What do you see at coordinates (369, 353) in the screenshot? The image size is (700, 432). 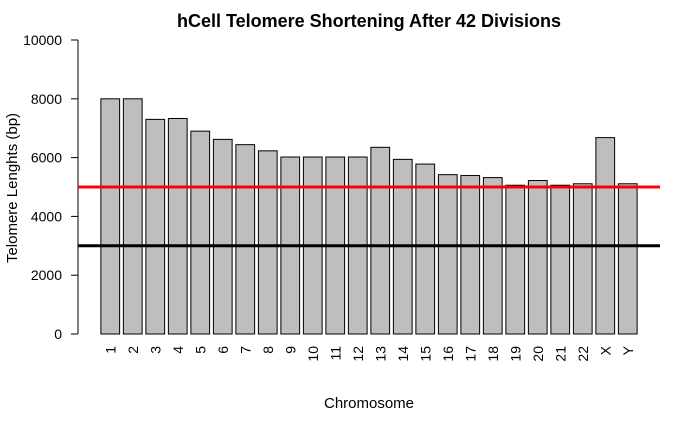 I see `x-tick-labels: 1 2 3 4 5 6 7 8 9 10 11 12 13 14 15 16 17 18 19 20 21 22 X Y` at bounding box center [369, 353].